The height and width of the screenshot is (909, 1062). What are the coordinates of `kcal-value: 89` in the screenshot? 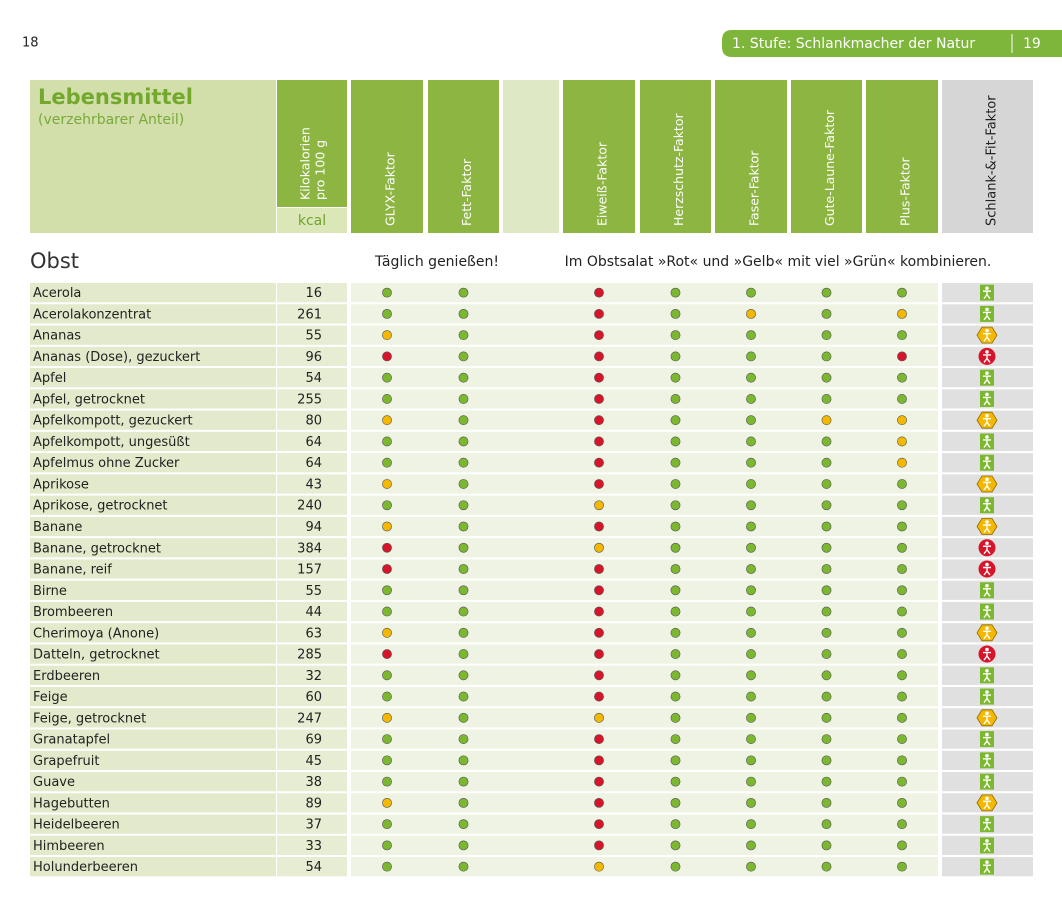 It's located at (313, 803).